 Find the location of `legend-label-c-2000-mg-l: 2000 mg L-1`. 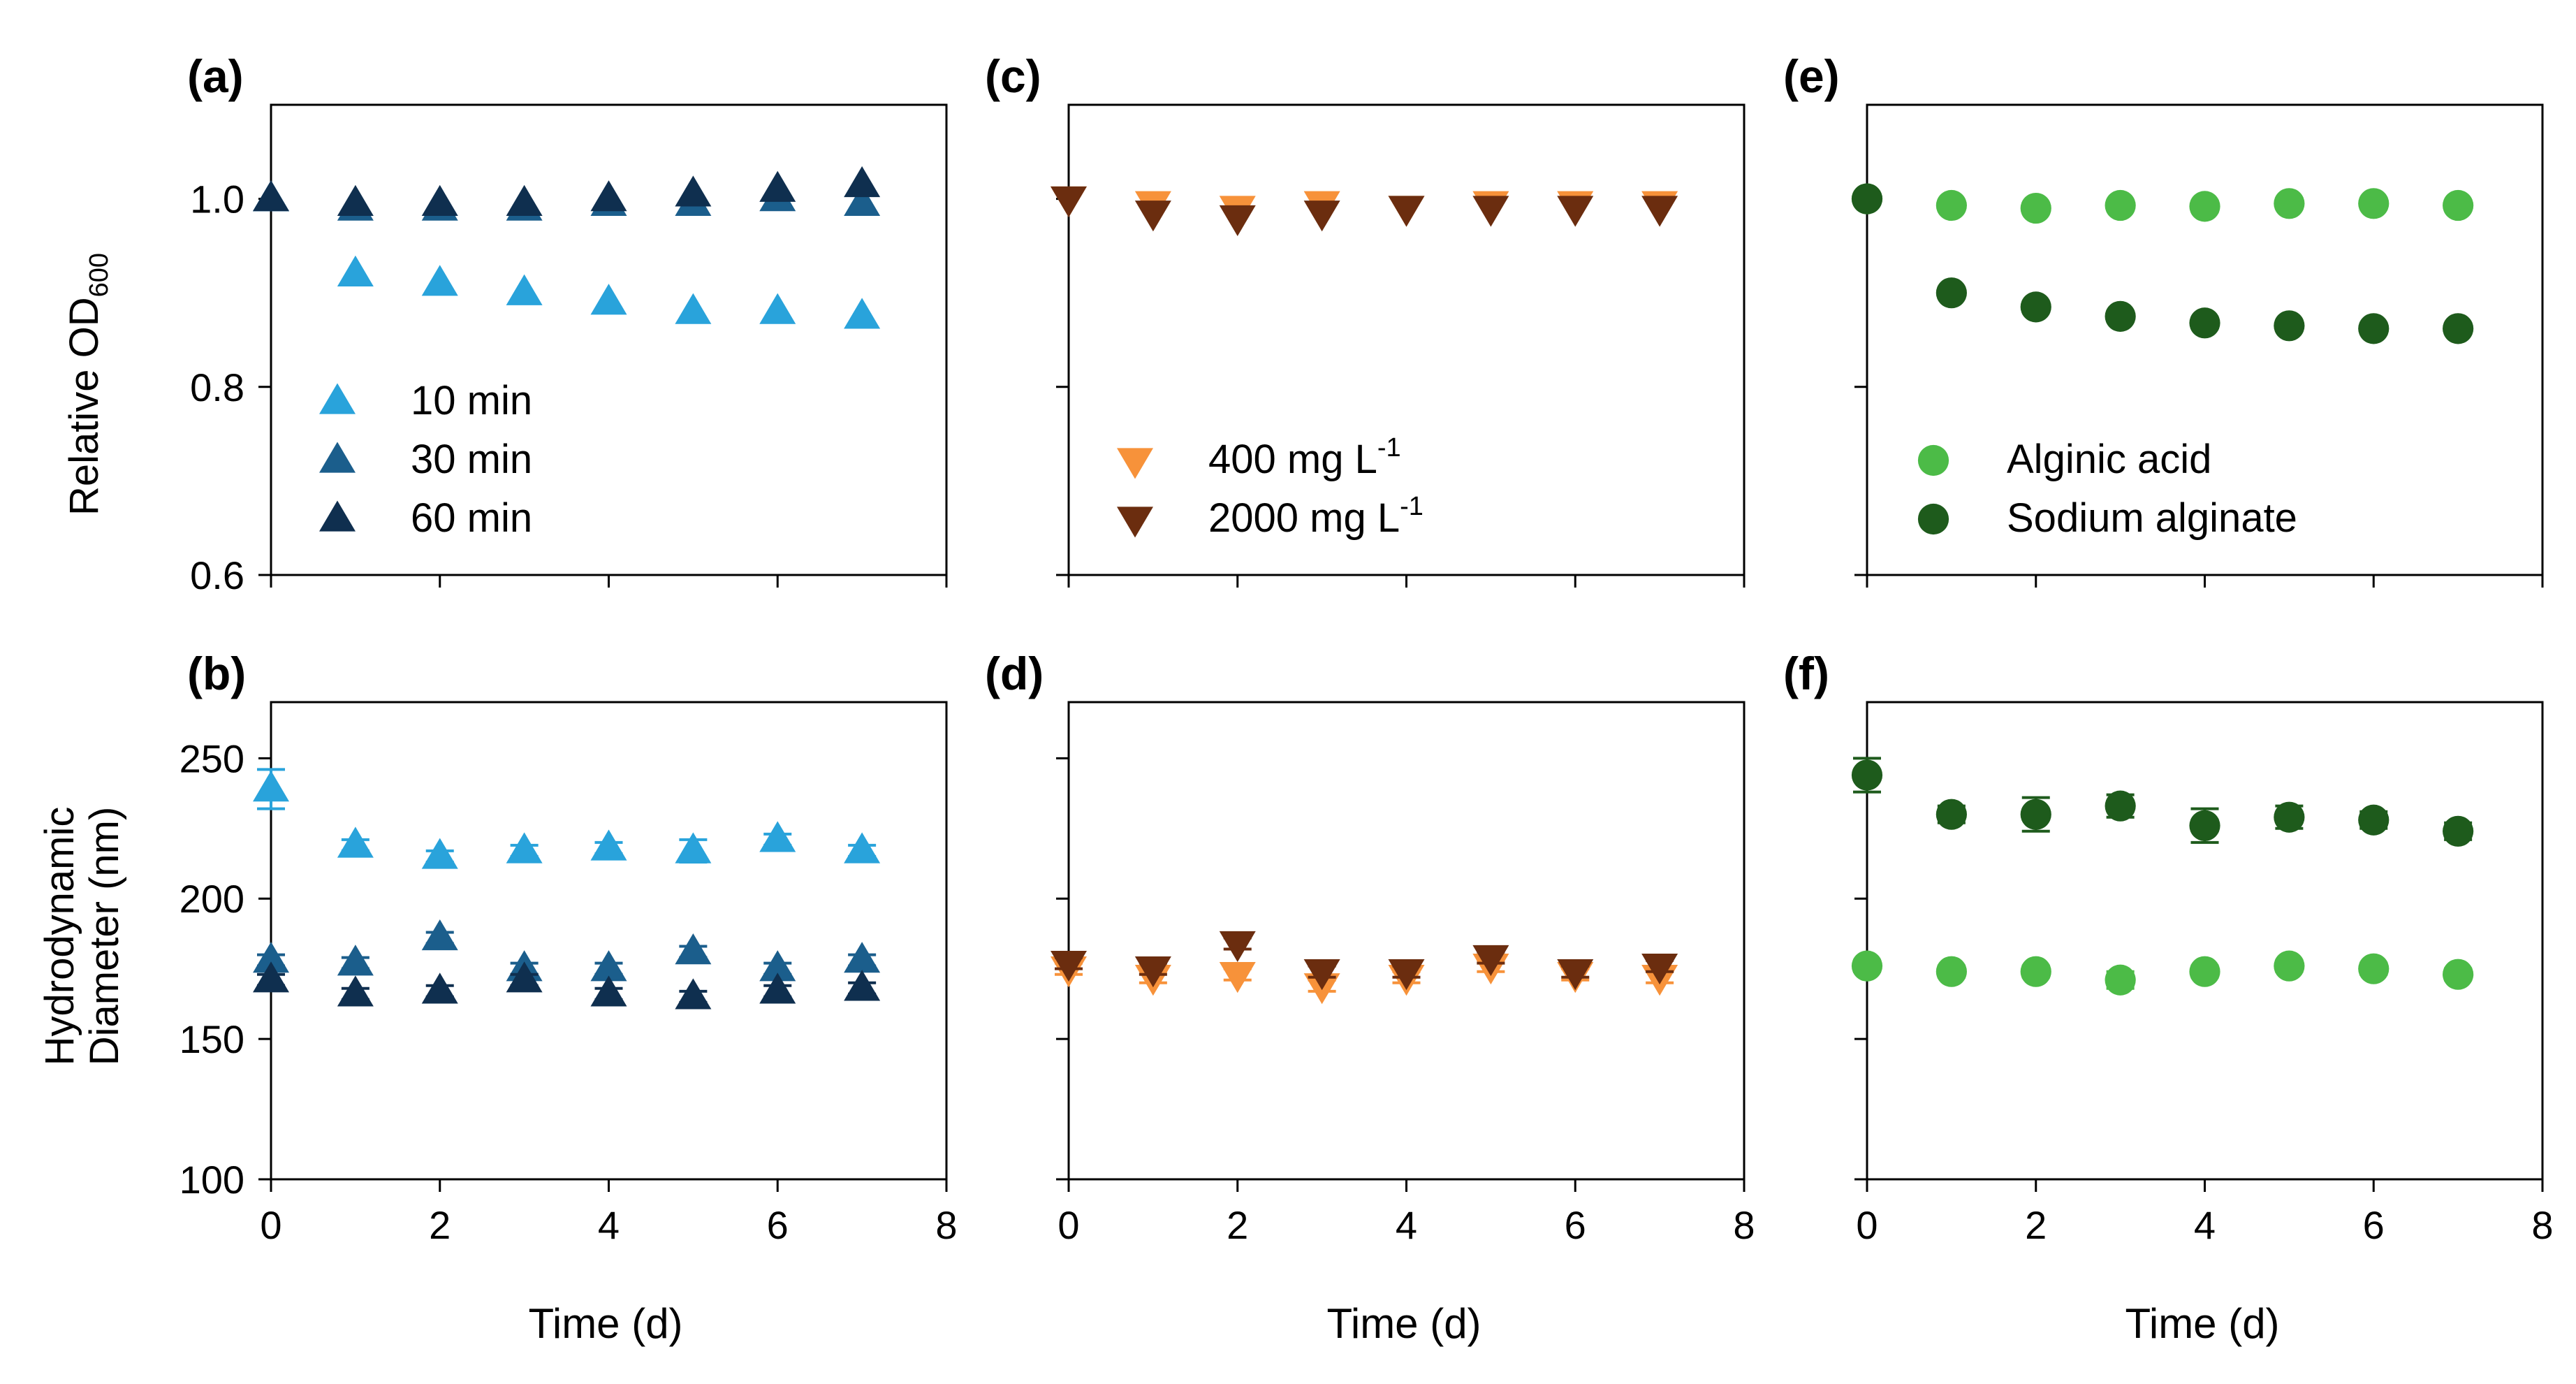

legend-label-c-2000-mg-l: 2000 mg L-1 is located at coordinates (1316, 516).